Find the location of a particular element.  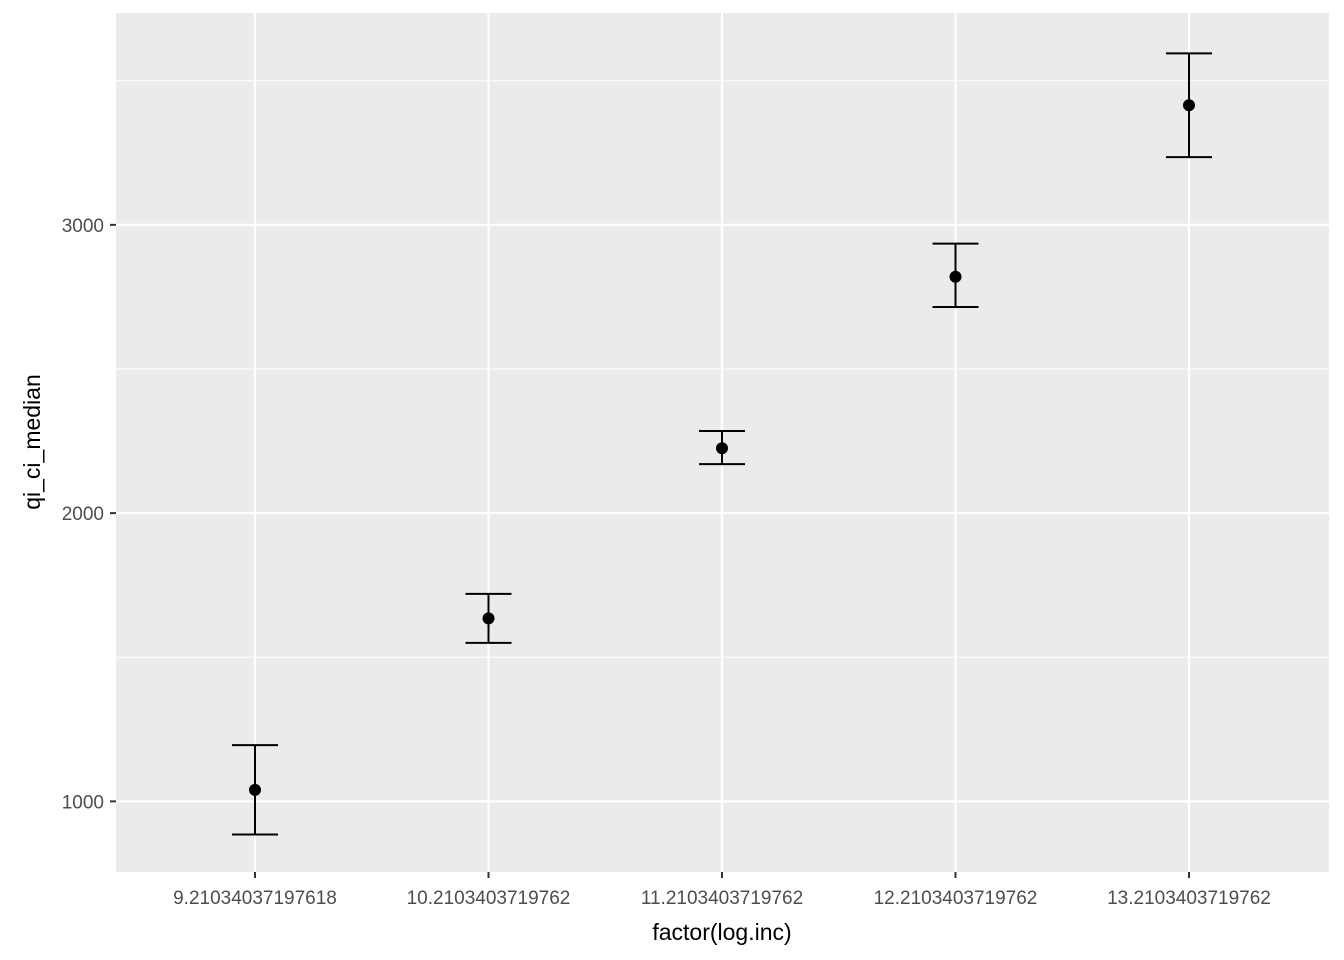

x-tick-label: 9.21034037197618 is located at coordinates (255, 898).